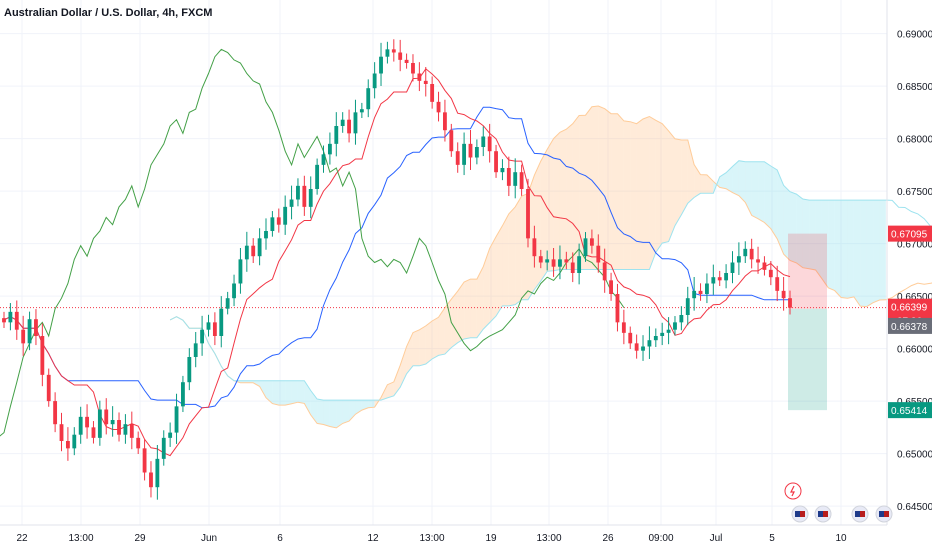  I want to click on stop-loss-zone, so click(807, 271).